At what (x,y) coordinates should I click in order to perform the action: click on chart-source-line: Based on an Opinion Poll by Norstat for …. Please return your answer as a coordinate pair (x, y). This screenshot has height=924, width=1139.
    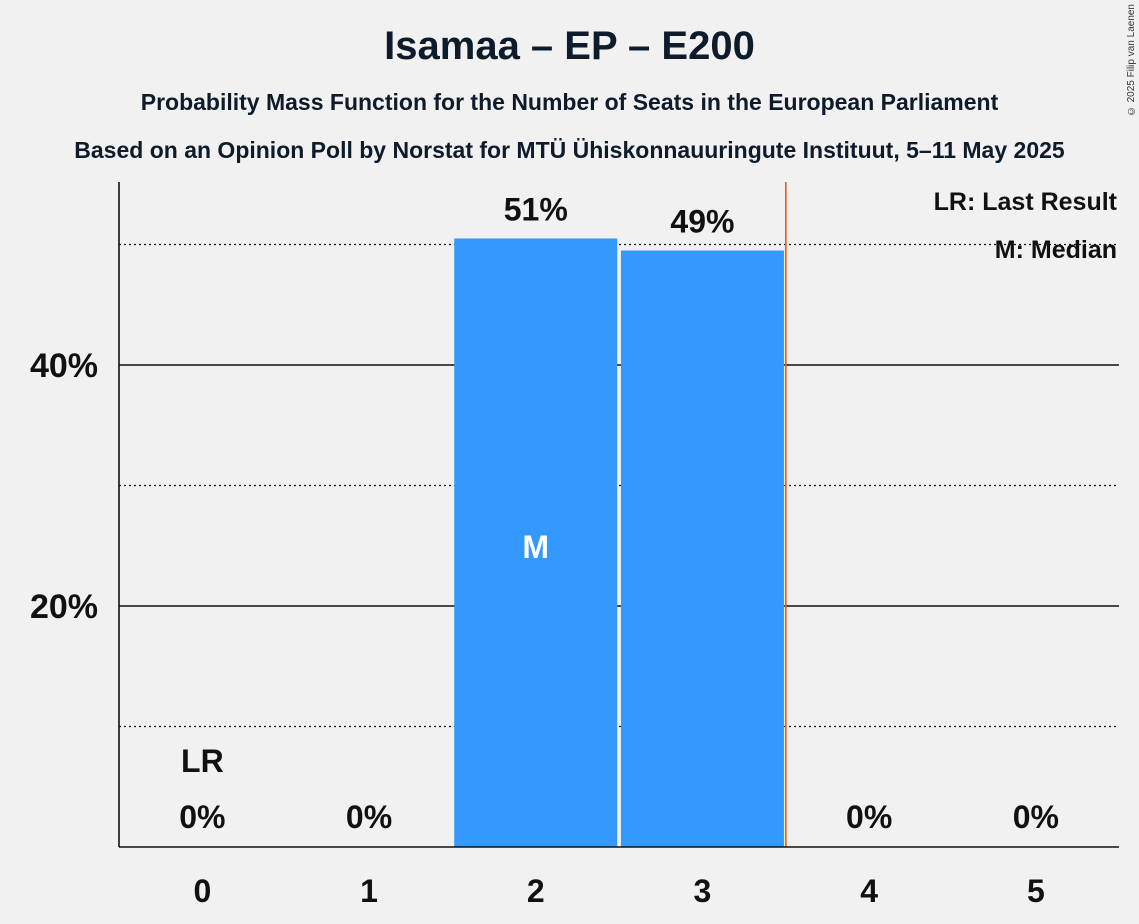
    Looking at the image, I should click on (569, 150).